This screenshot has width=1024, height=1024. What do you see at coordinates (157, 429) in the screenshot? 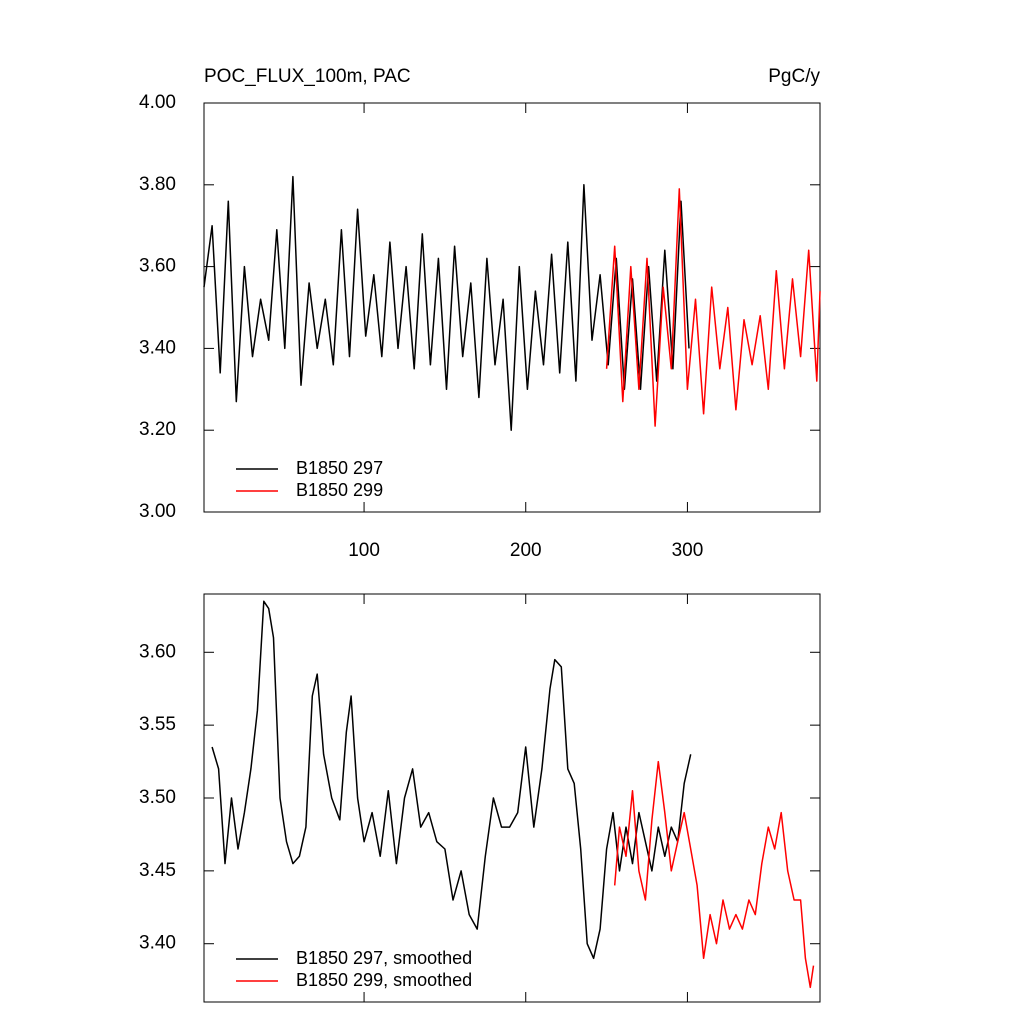
I see `y-tick-label: 3.20` at bounding box center [157, 429].